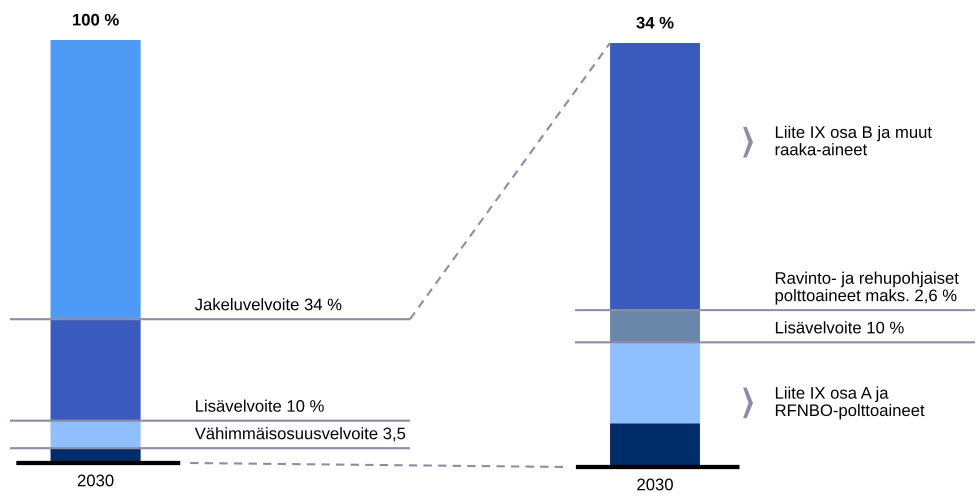 The height and width of the screenshot is (501, 978). What do you see at coordinates (268, 304) in the screenshot?
I see `ref-line-label: Jakeluvelvoite 34 %` at bounding box center [268, 304].